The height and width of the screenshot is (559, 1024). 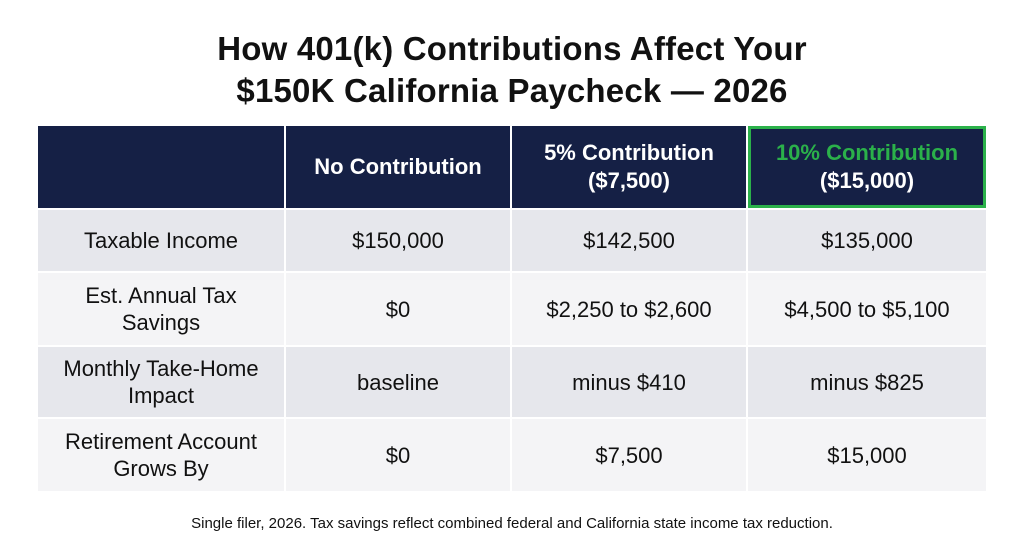 I want to click on cell-10-percent: $15,000, so click(x=867, y=454).